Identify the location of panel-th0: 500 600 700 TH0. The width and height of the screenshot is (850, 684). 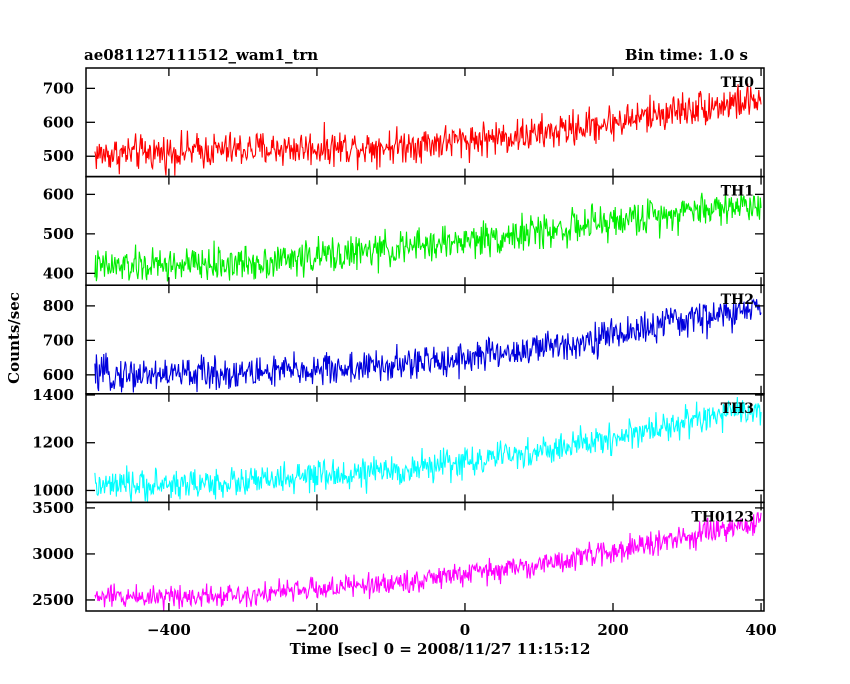
(404, 122).